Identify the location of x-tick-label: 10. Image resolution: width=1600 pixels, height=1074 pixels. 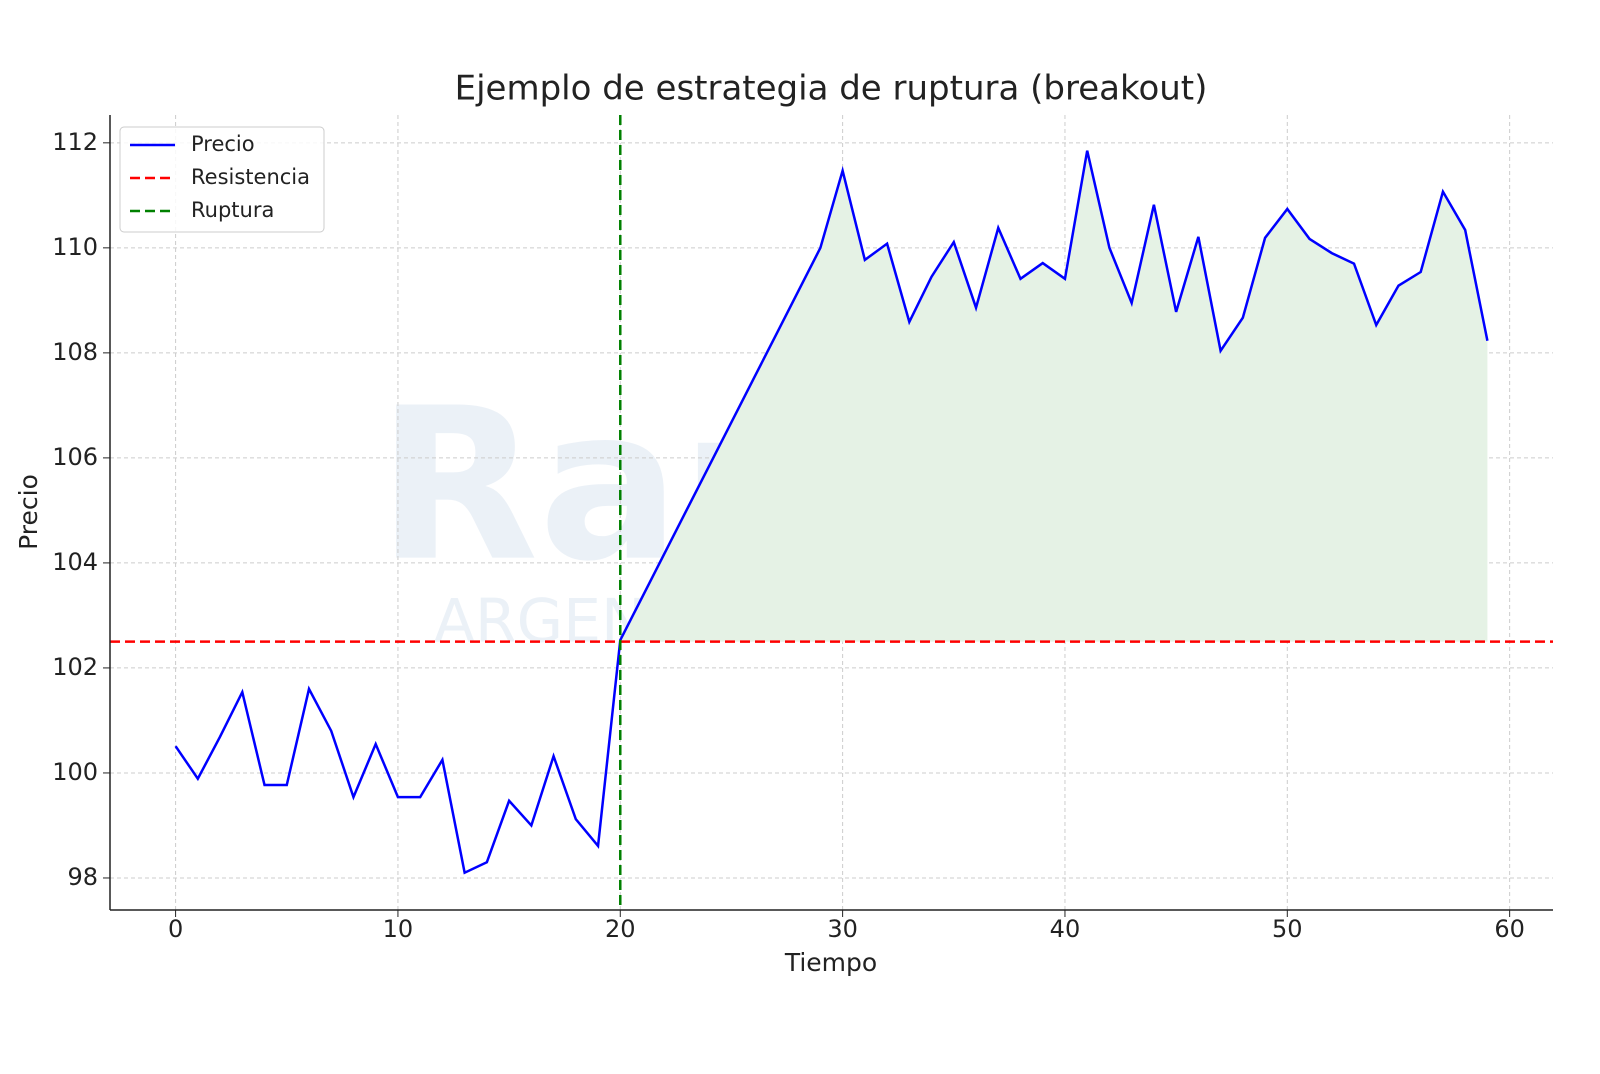
(398, 929).